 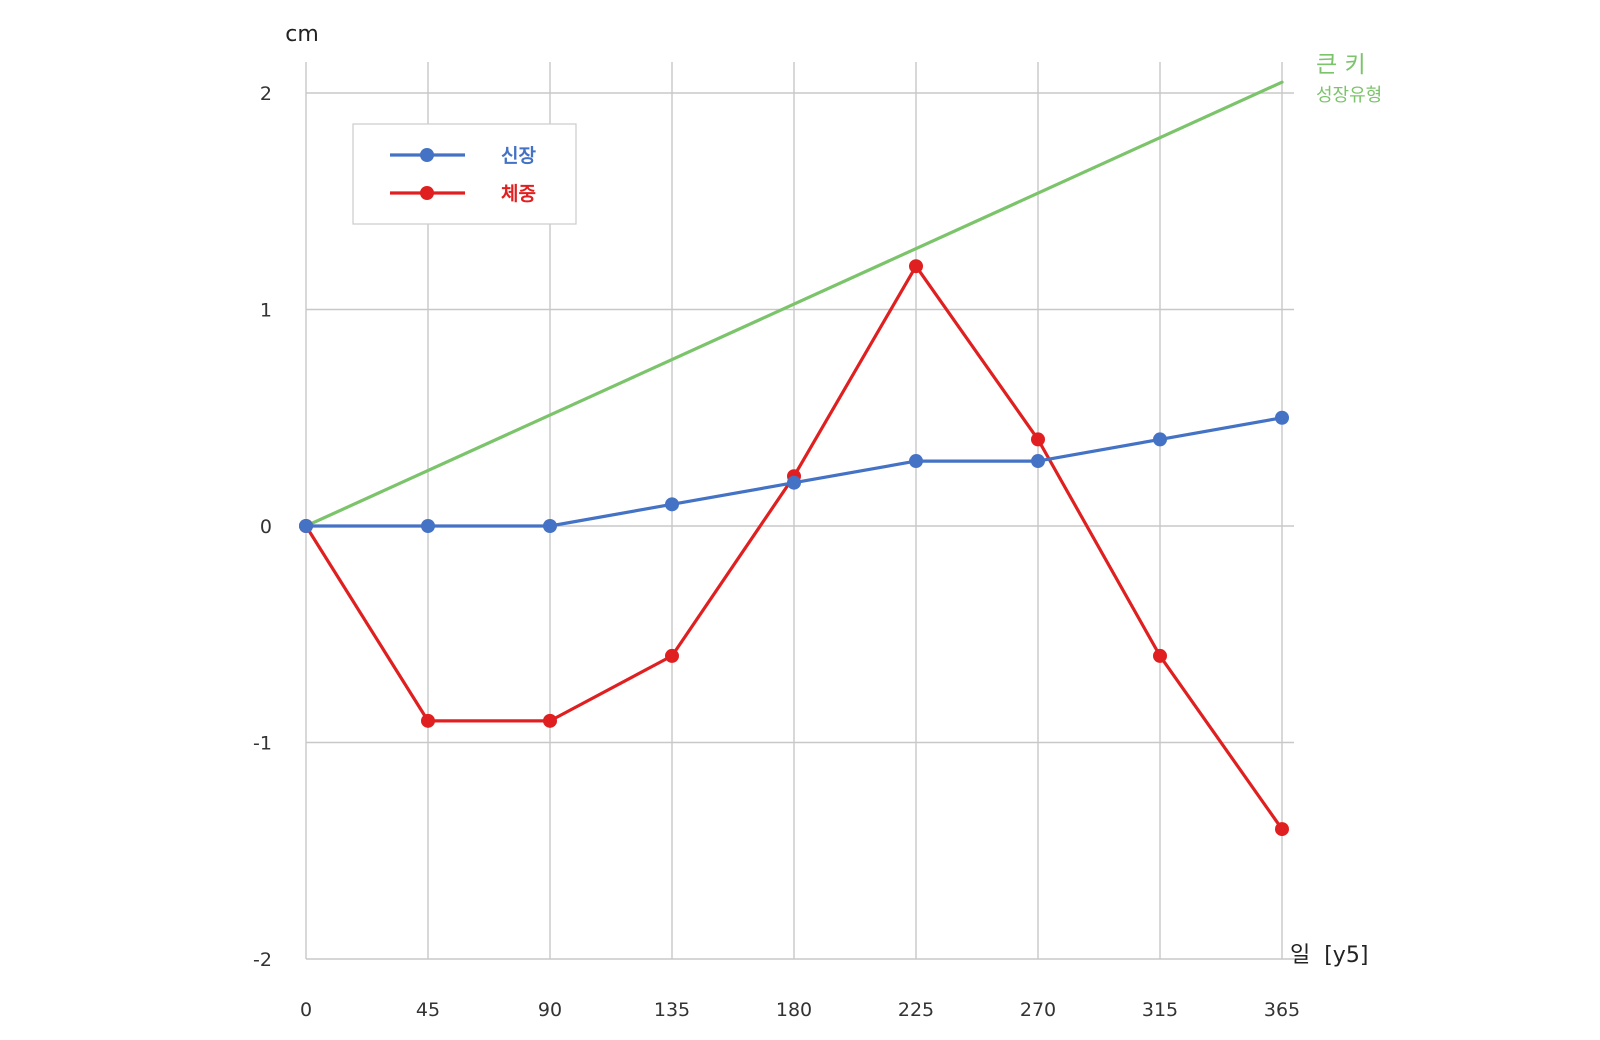 What do you see at coordinates (262, 744) in the screenshot?
I see `y-tick-label: -1` at bounding box center [262, 744].